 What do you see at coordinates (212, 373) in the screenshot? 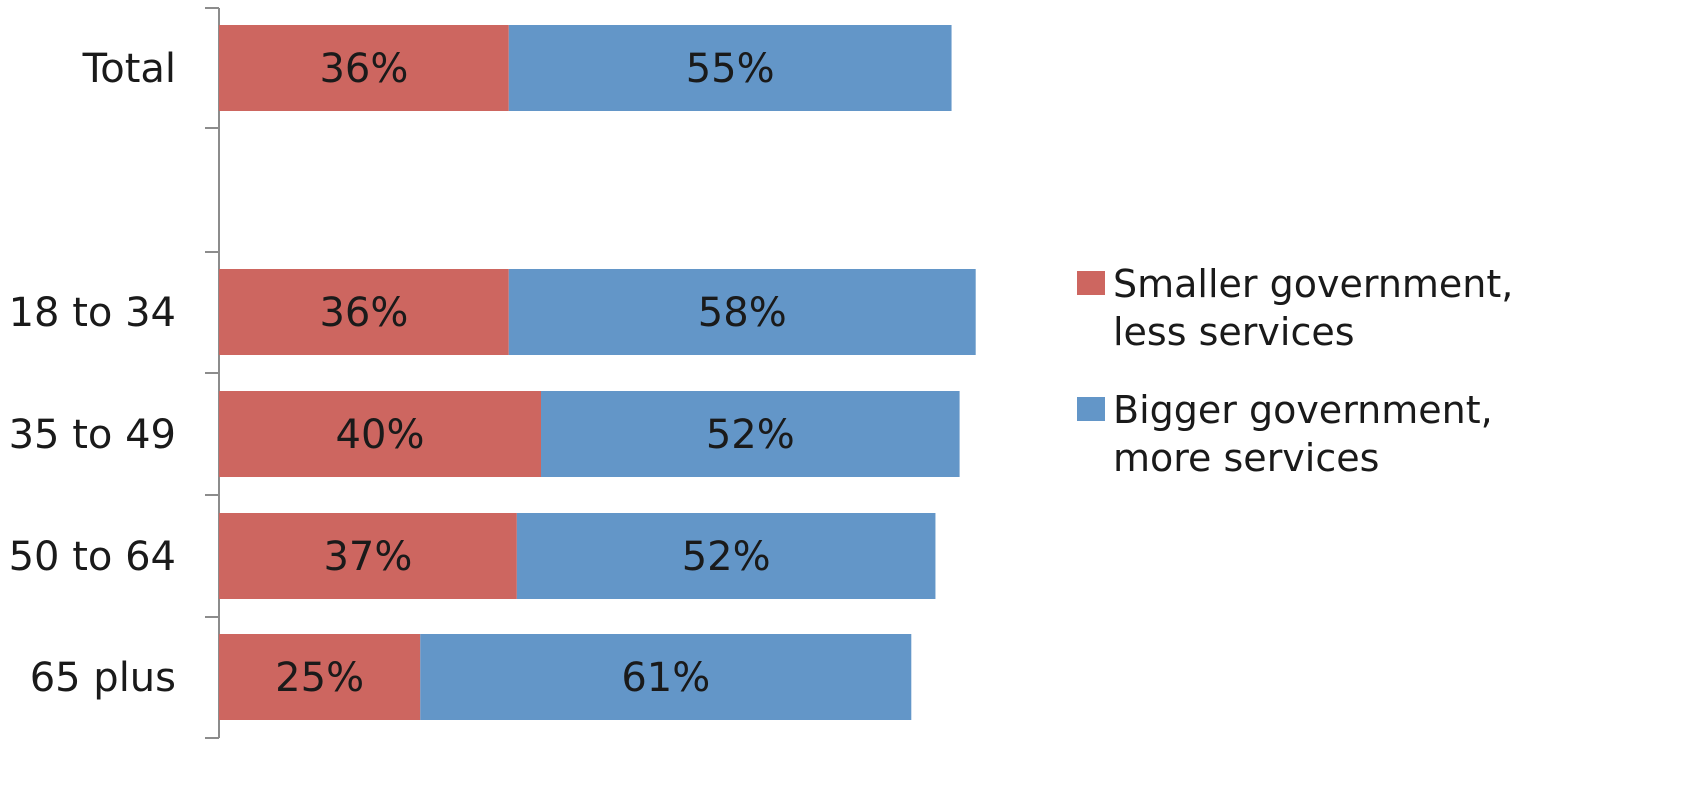
I see `category-axis` at bounding box center [212, 373].